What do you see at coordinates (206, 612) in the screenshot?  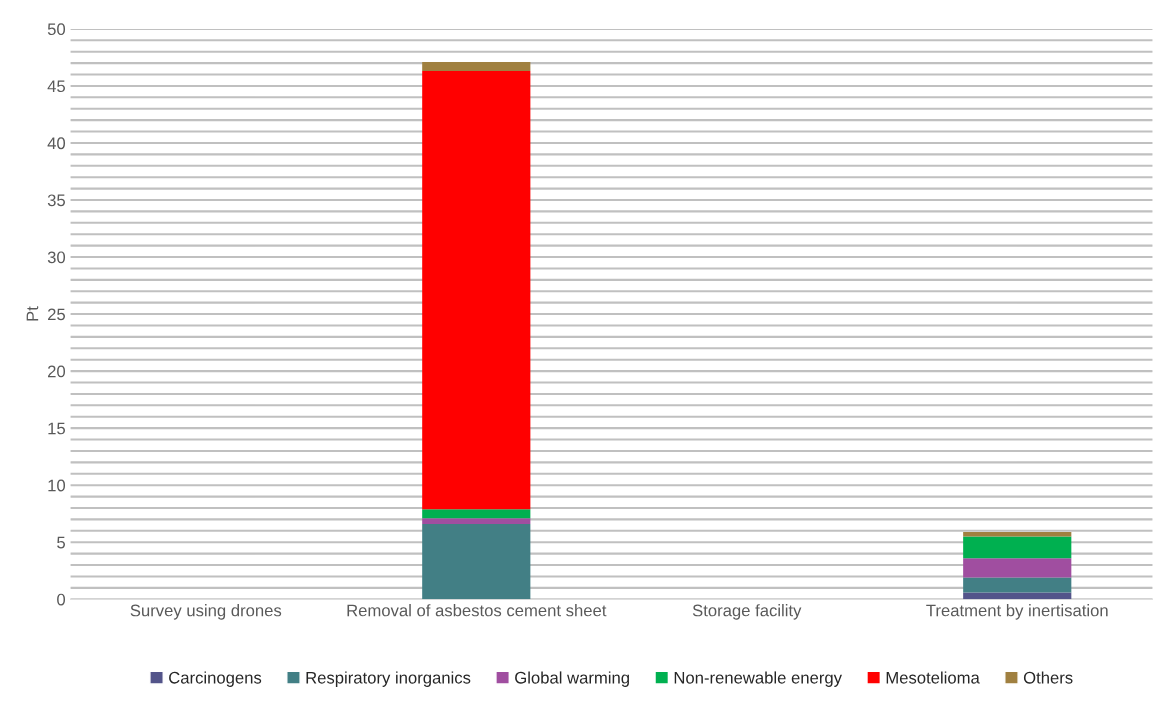 I see `x-tick-label: Survey using drones` at bounding box center [206, 612].